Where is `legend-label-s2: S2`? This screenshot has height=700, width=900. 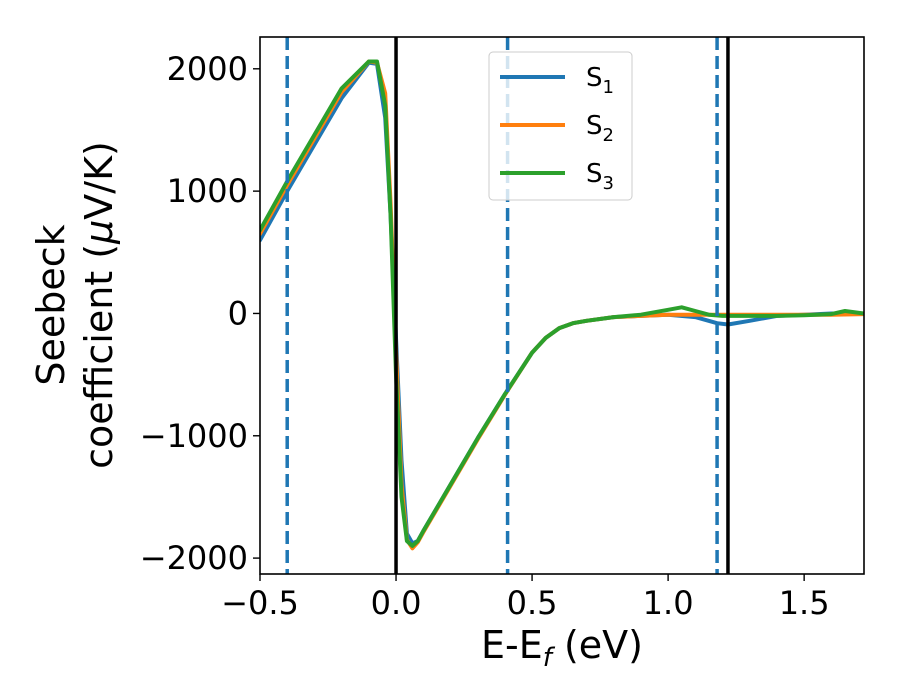 legend-label-s2: S2 is located at coordinates (600, 128).